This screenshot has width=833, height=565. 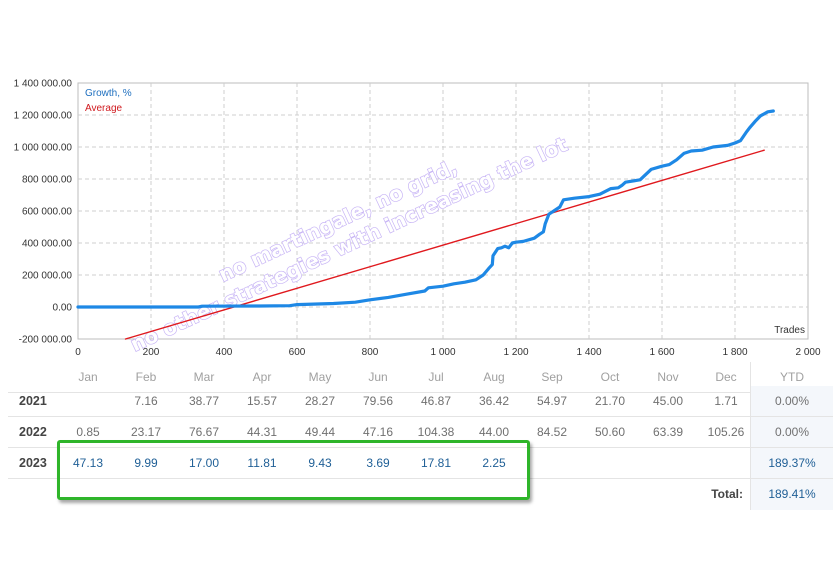 What do you see at coordinates (320, 377) in the screenshot?
I see `month-header: May` at bounding box center [320, 377].